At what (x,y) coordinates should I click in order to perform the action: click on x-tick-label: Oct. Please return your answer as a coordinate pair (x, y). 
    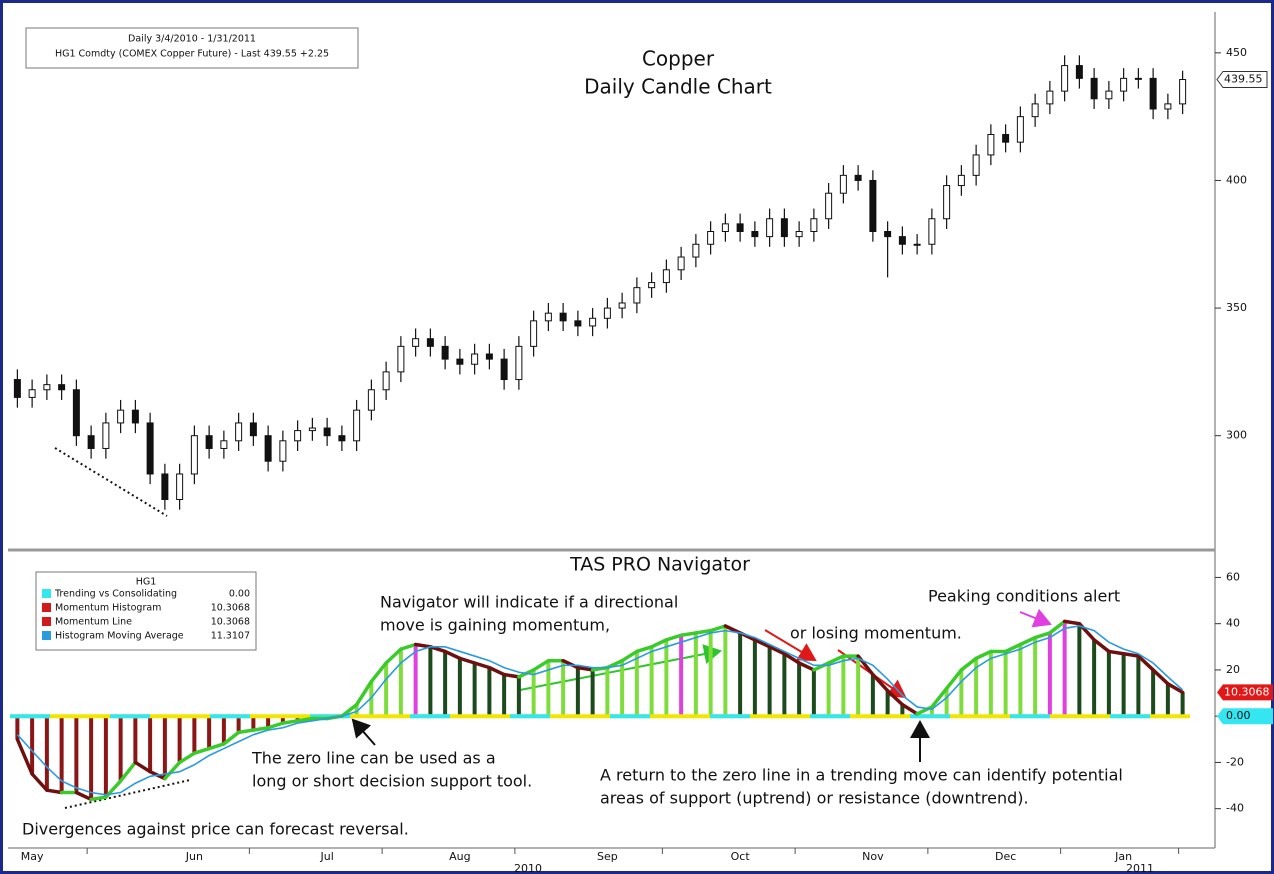
    Looking at the image, I should click on (741, 856).